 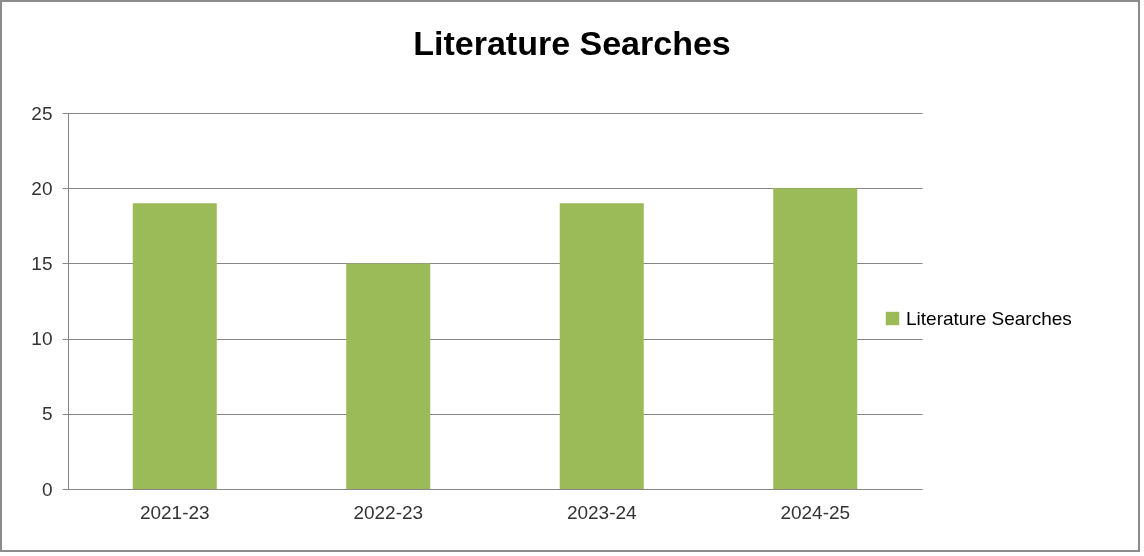 What do you see at coordinates (815, 512) in the screenshot?
I see `x-tick-label: 2024-25` at bounding box center [815, 512].